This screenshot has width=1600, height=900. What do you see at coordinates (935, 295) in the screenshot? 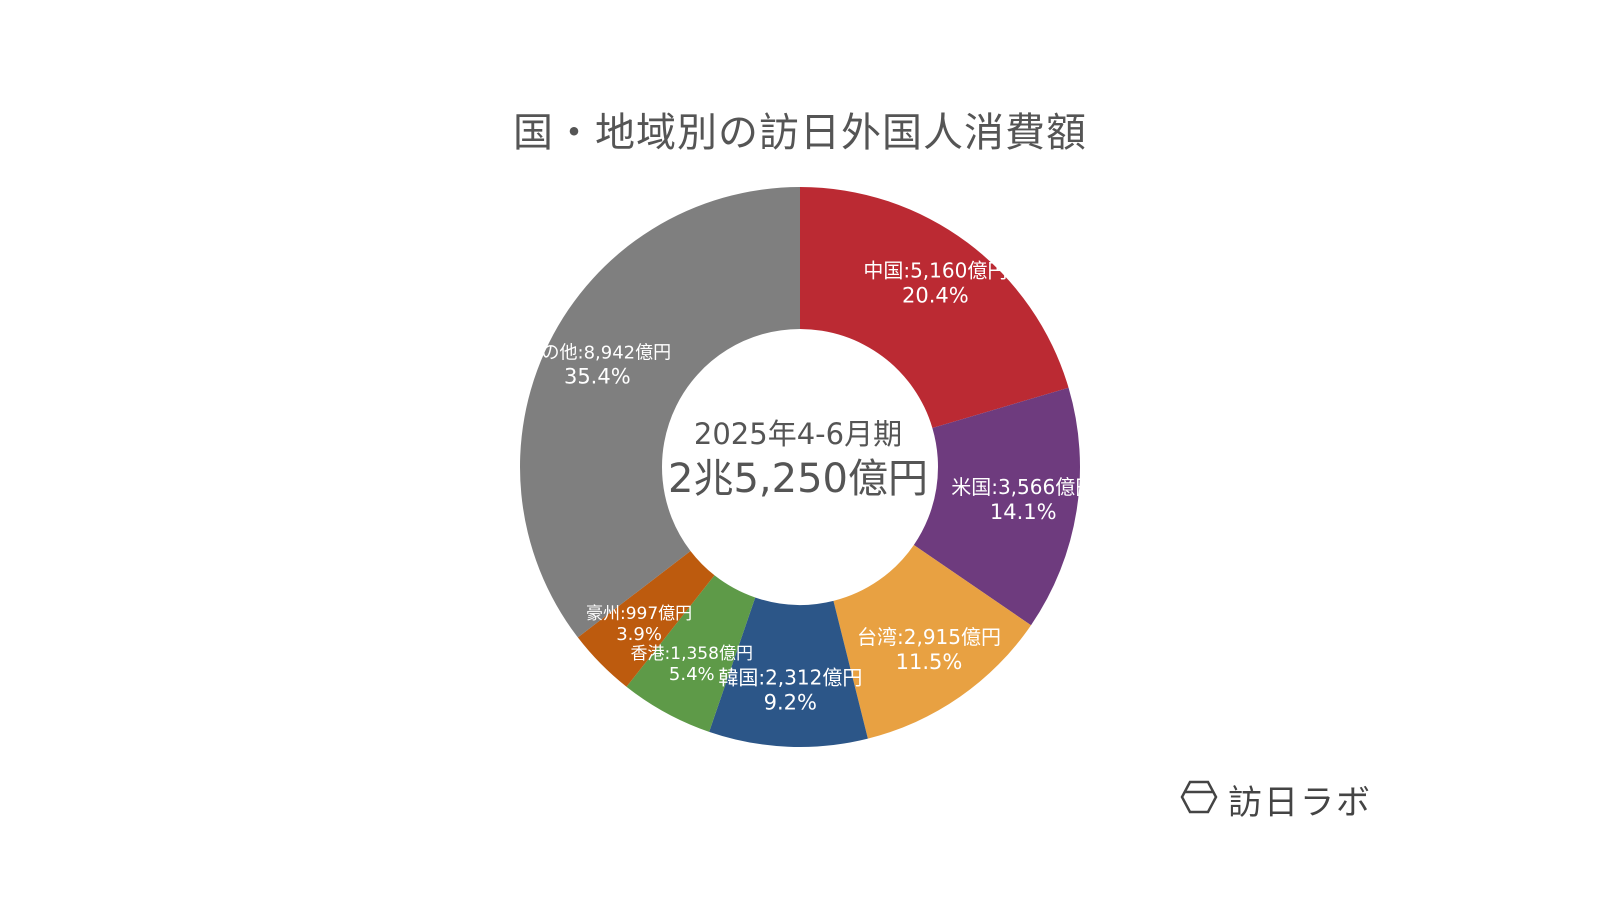
I see `slice-percent-0: 20.4%` at bounding box center [935, 295].